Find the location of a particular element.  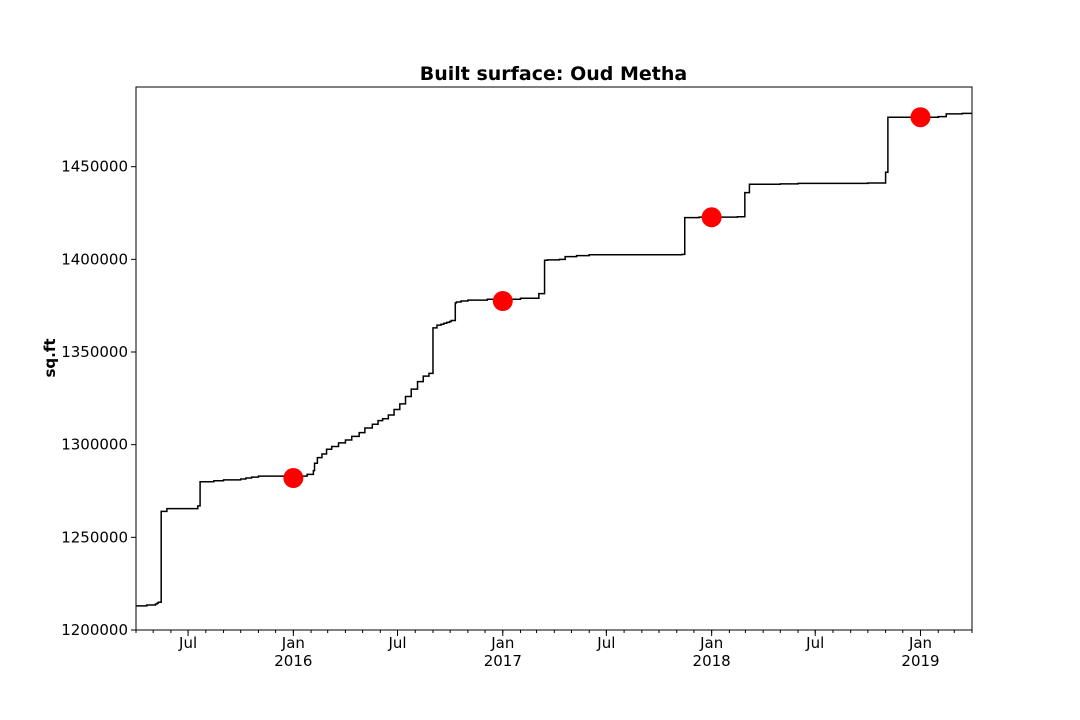

y-axis-label: sq.ft is located at coordinates (50, 357).